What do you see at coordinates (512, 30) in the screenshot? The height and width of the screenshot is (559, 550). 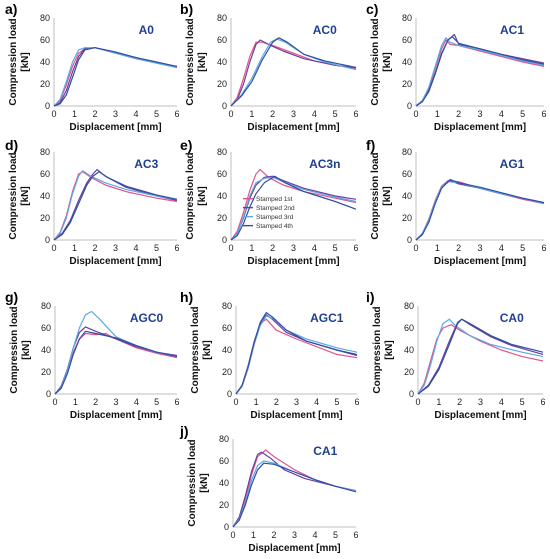 I see `panel-title: AC1` at bounding box center [512, 30].